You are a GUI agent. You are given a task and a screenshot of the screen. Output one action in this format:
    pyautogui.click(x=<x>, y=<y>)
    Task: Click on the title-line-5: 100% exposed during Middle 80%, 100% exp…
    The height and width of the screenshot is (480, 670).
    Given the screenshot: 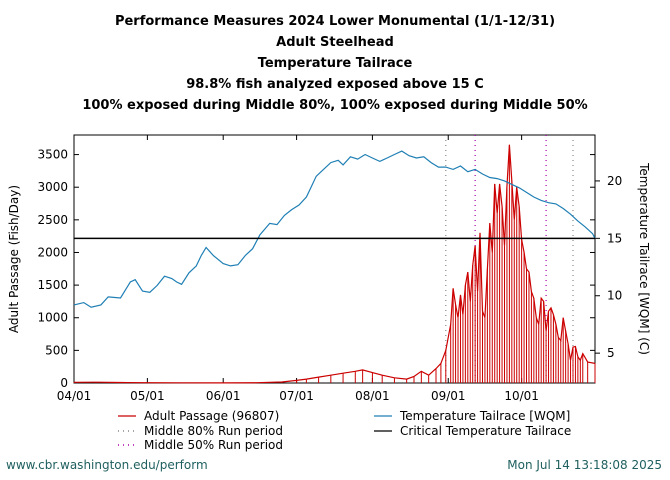 What is the action you would take?
    pyautogui.click(x=335, y=105)
    